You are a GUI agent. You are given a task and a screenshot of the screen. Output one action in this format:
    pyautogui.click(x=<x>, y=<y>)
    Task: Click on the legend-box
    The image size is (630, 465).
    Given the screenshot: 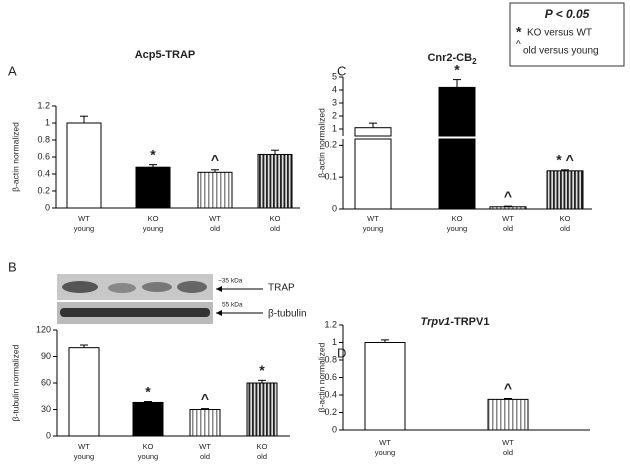 What is the action you would take?
    pyautogui.click(x=567, y=34)
    